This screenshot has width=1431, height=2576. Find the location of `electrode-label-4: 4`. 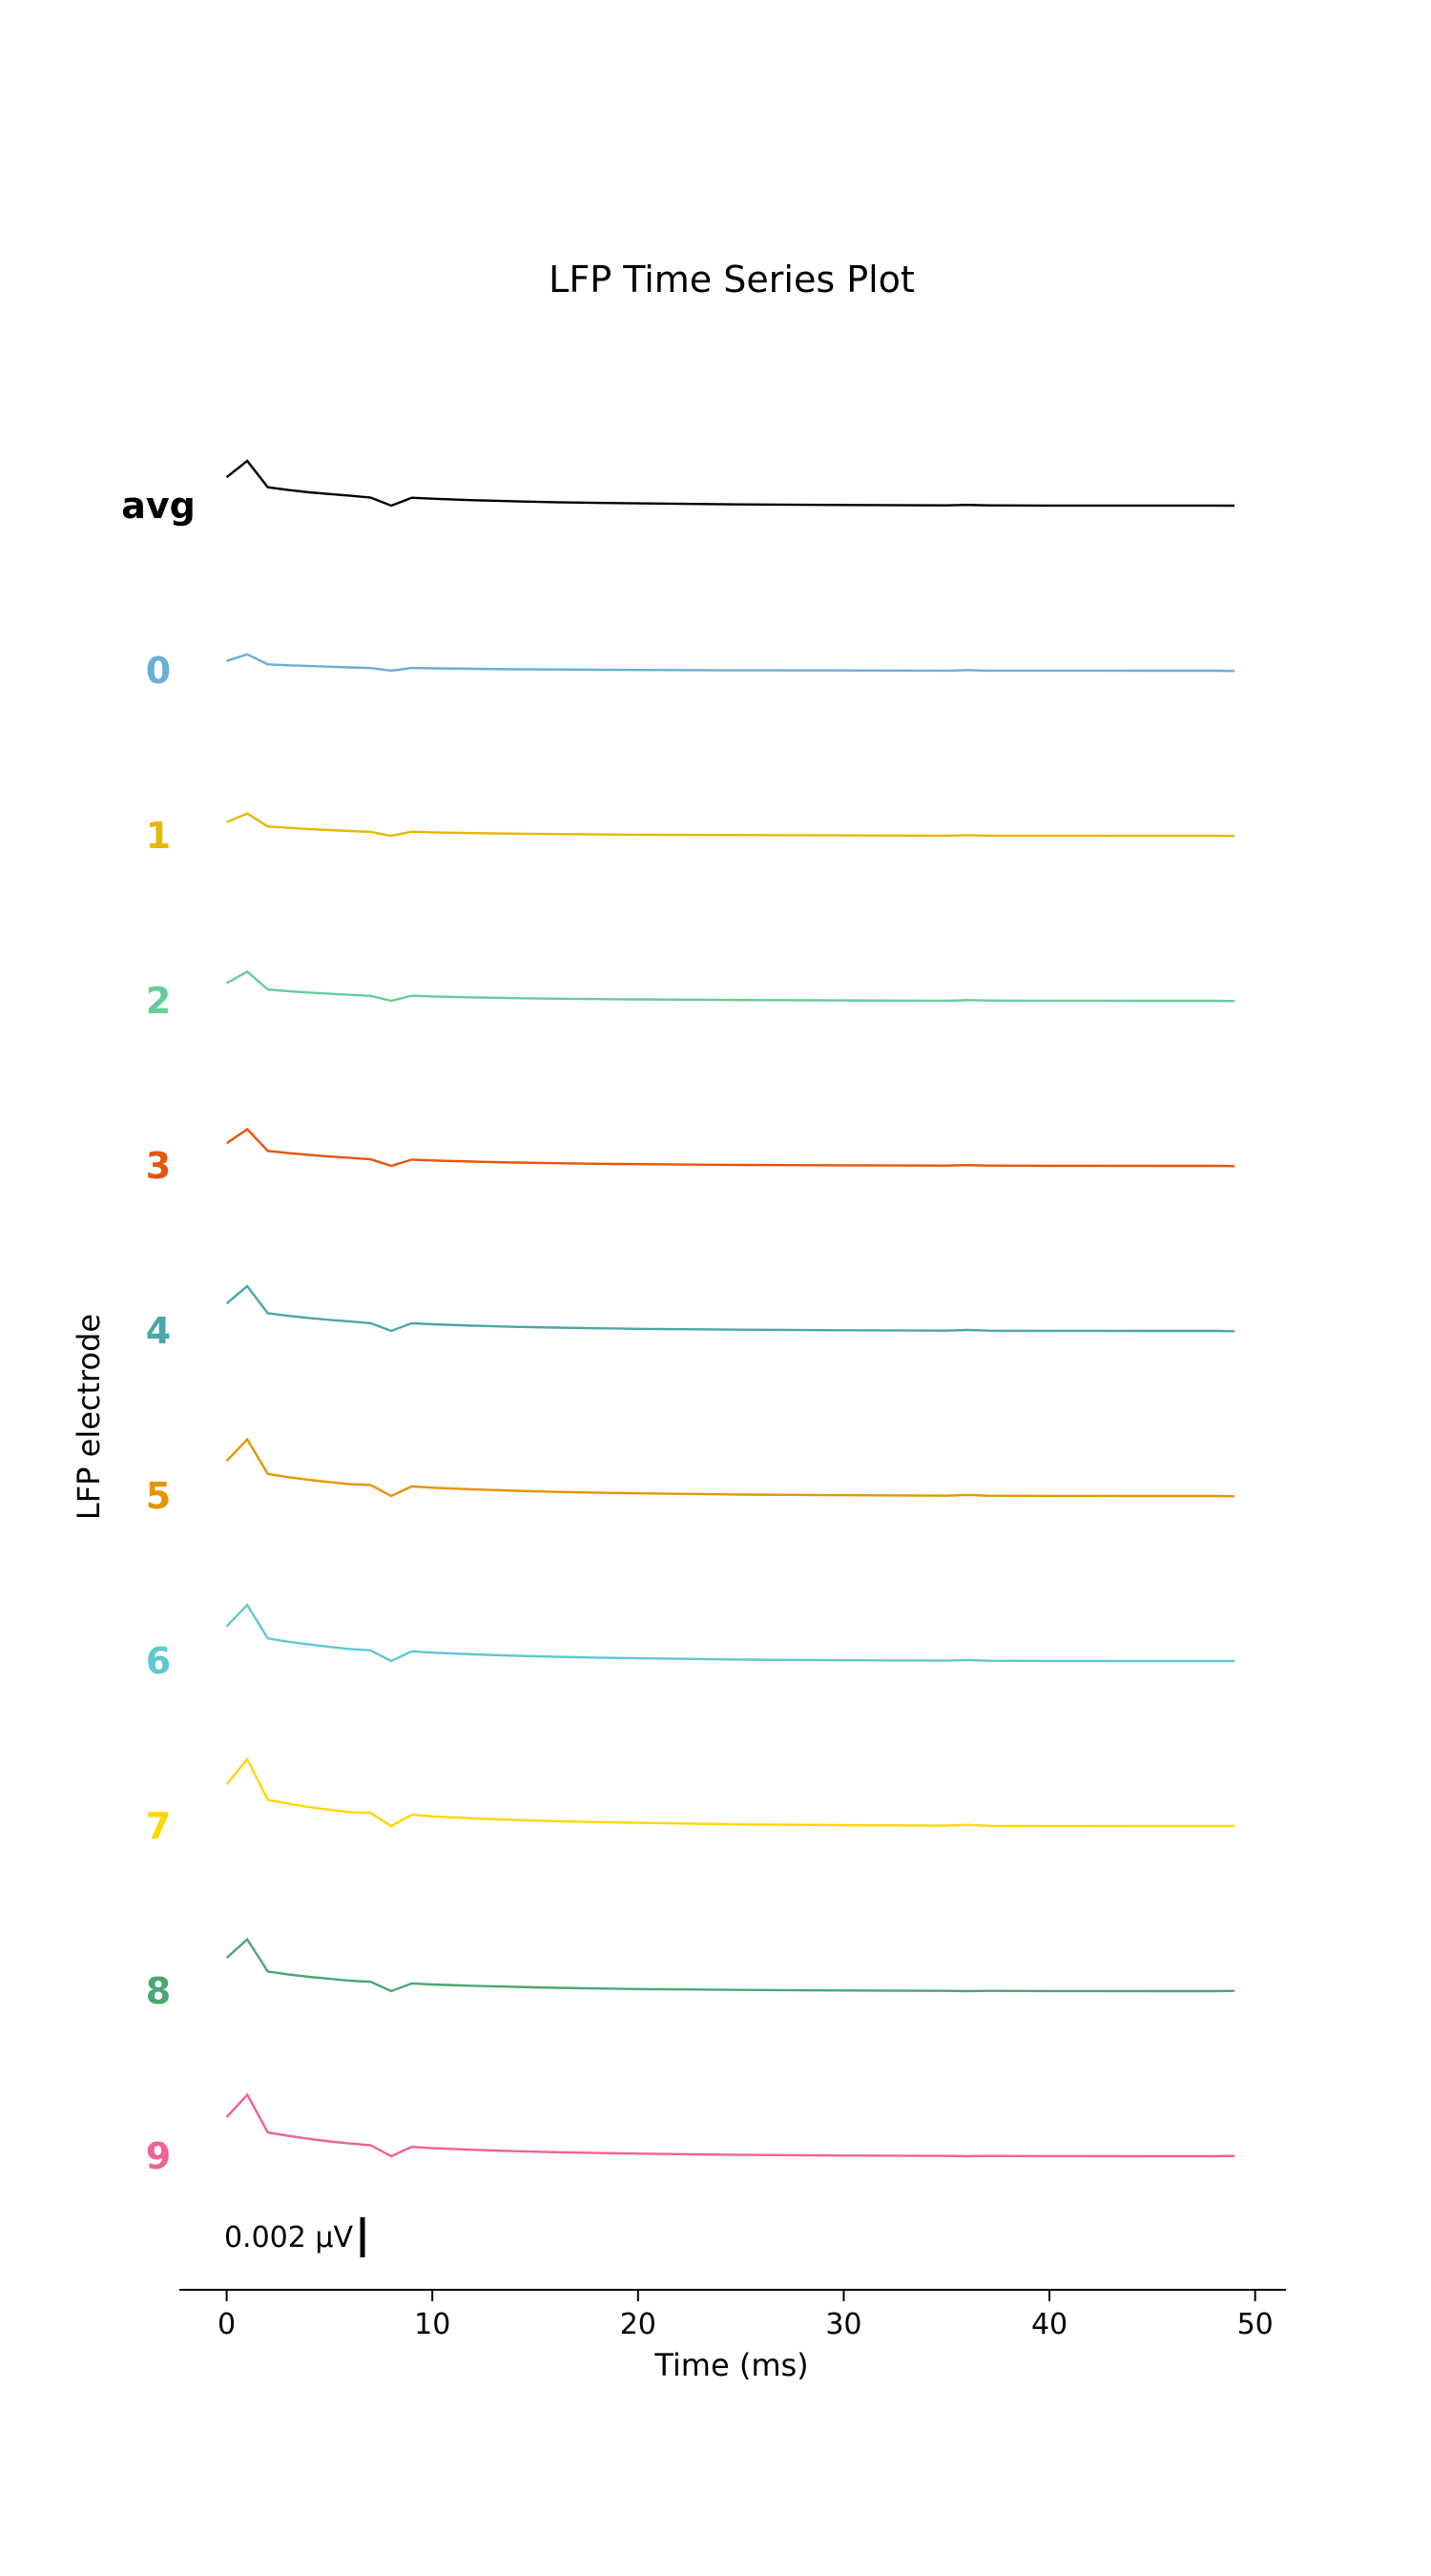

electrode-label-4: 4 is located at coordinates (159, 1331).